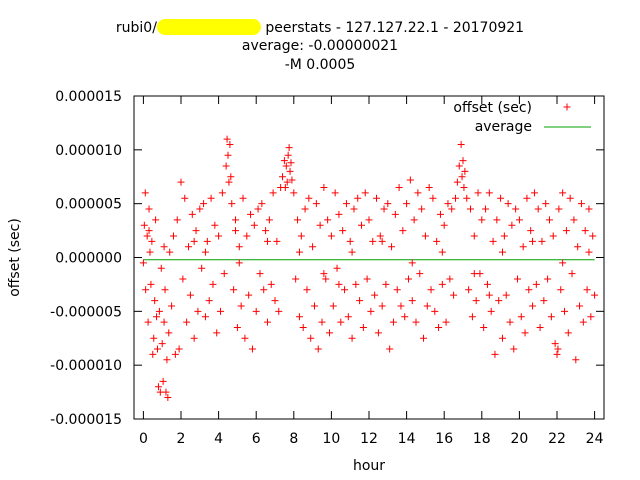 The image size is (640, 480). I want to click on y-tick-label: 0.000010, so click(88, 151).